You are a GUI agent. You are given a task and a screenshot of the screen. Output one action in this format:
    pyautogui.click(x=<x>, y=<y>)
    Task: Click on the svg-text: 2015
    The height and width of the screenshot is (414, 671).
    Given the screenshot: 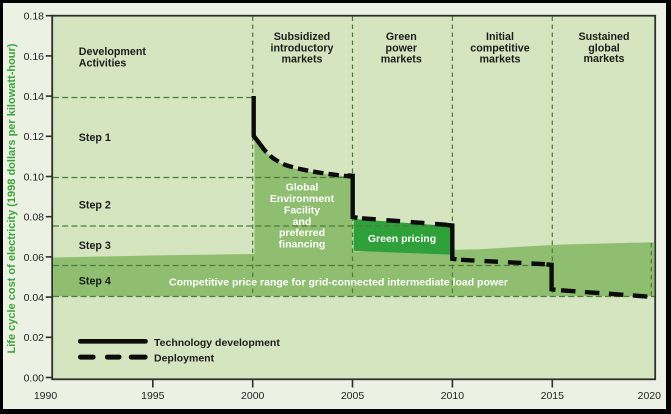 What is the action you would take?
    pyautogui.click(x=553, y=396)
    